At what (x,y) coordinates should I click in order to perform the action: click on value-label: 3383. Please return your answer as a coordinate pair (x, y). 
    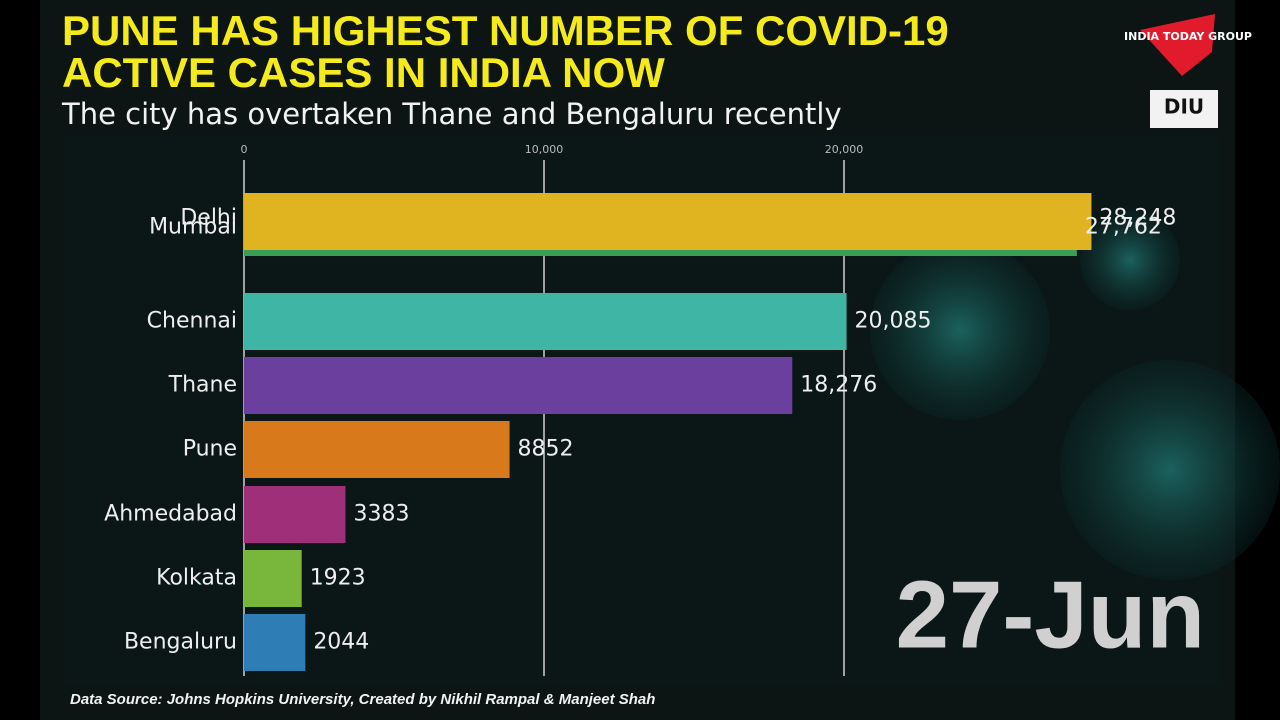
    Looking at the image, I should click on (381, 514).